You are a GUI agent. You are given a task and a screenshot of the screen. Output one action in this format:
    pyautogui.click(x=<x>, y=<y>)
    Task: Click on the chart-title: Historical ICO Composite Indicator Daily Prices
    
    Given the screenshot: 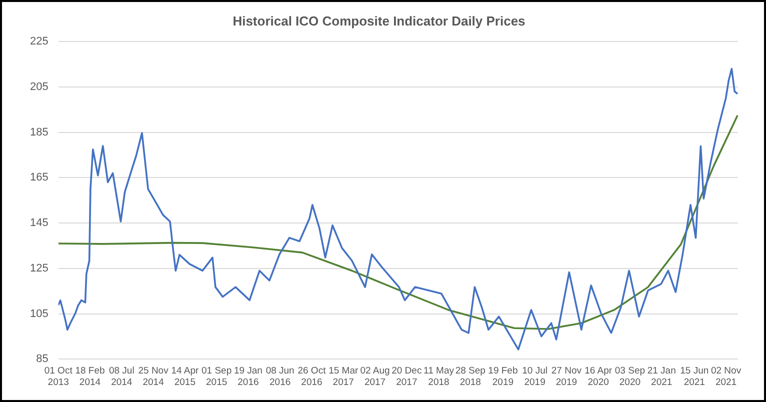 What is the action you would take?
    pyautogui.click(x=379, y=20)
    